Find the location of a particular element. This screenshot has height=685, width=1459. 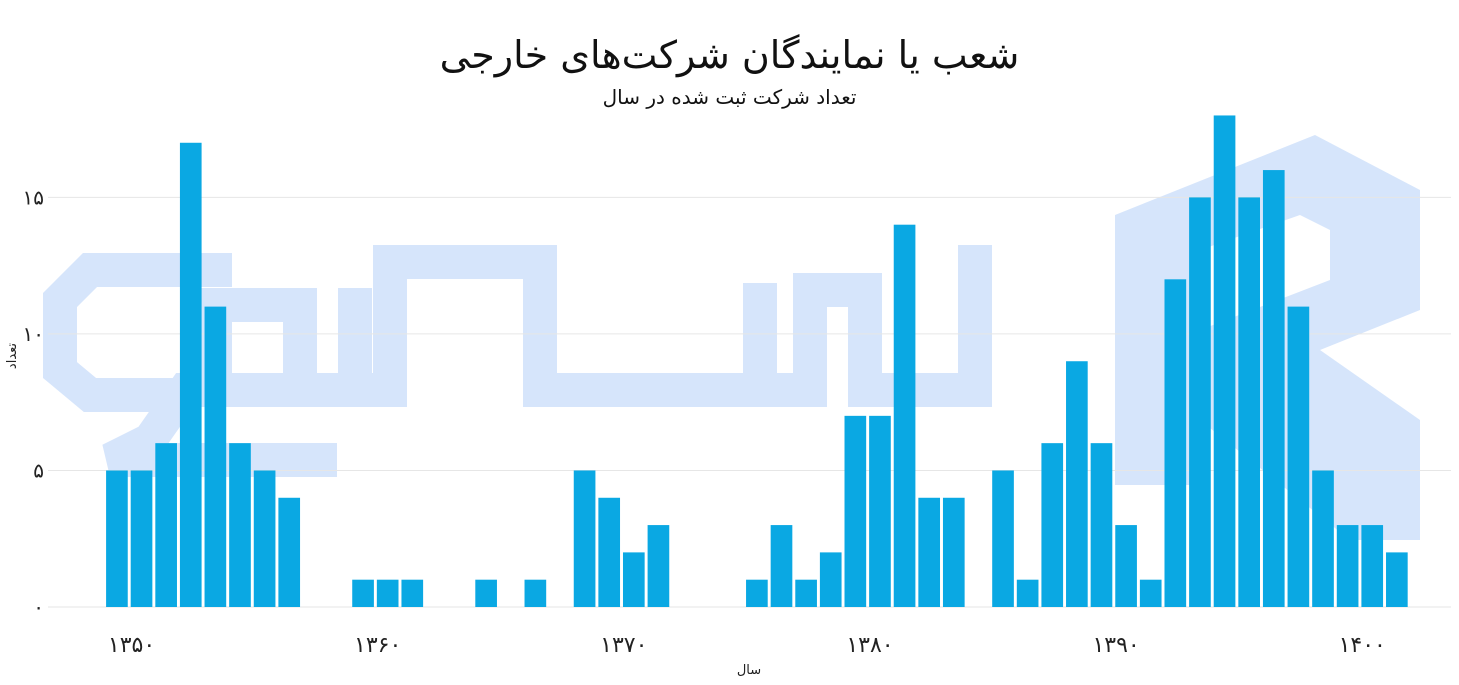

x-tick-label-3: ۱۳۸۰ is located at coordinates (869, 645).